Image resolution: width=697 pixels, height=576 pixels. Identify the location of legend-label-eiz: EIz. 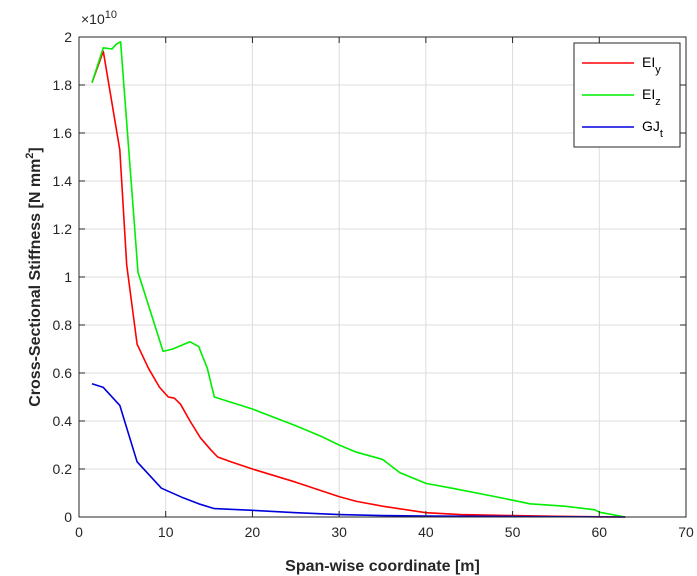
(651, 97).